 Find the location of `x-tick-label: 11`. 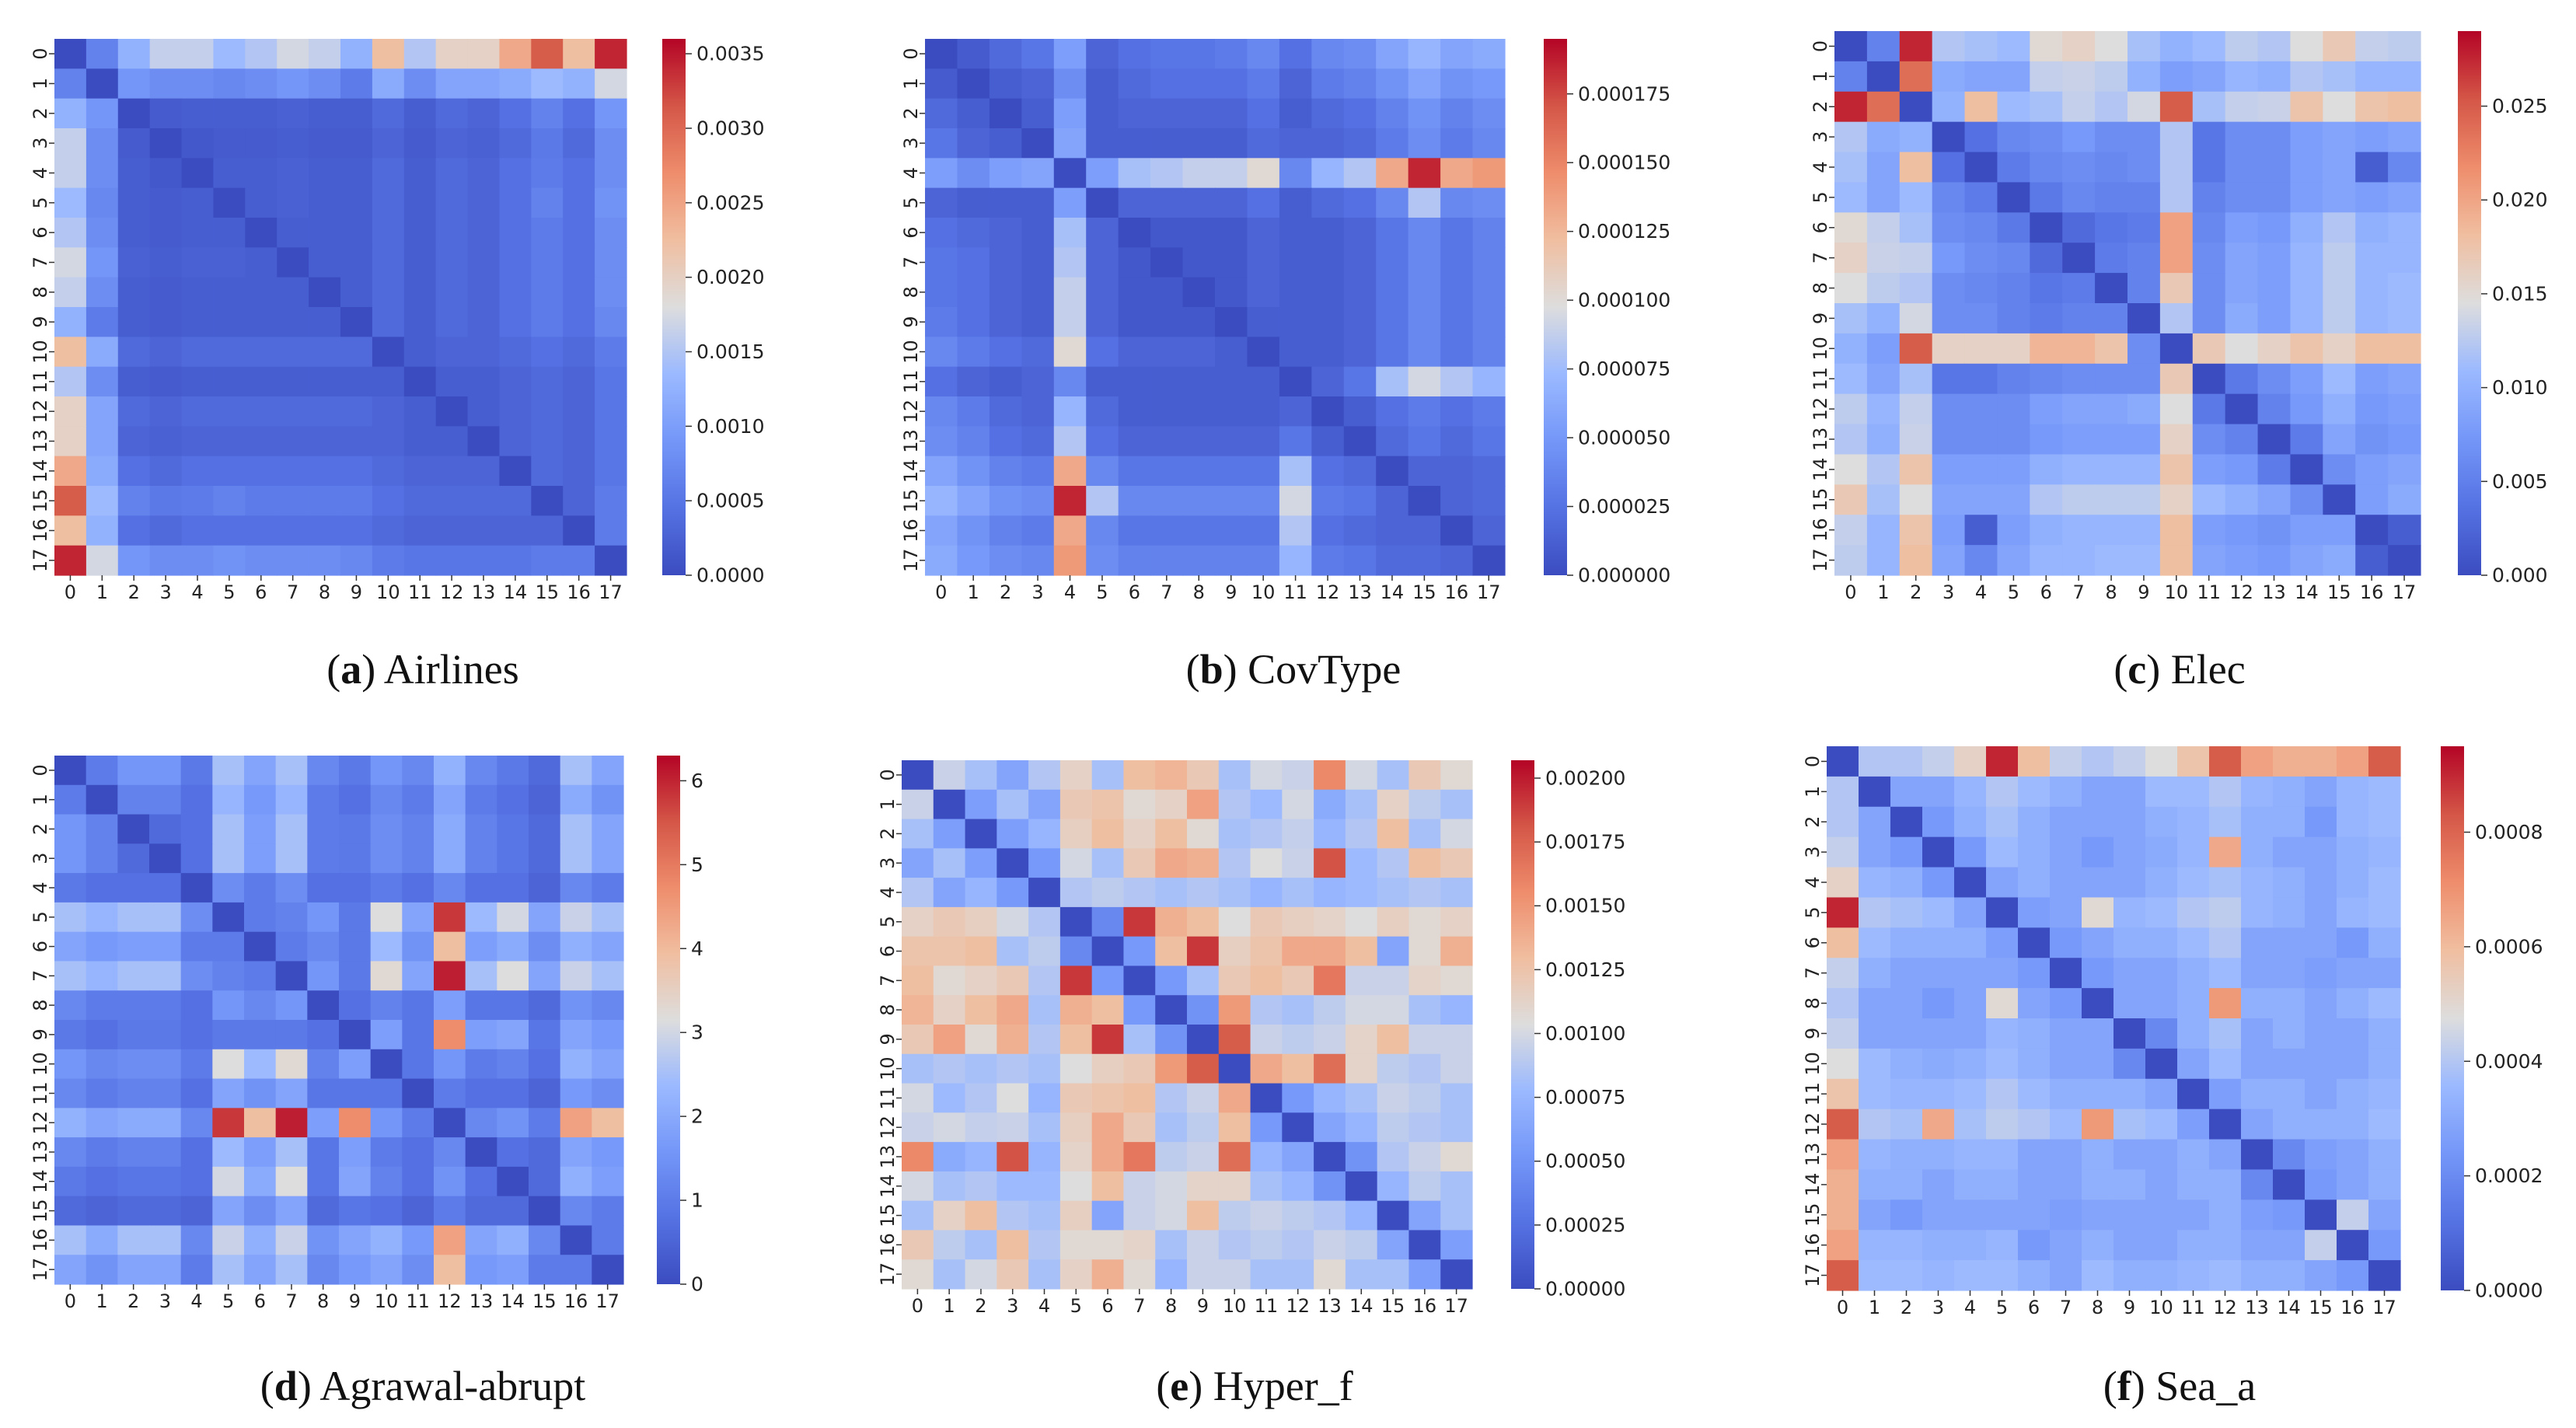

x-tick-label: 11 is located at coordinates (2209, 592).